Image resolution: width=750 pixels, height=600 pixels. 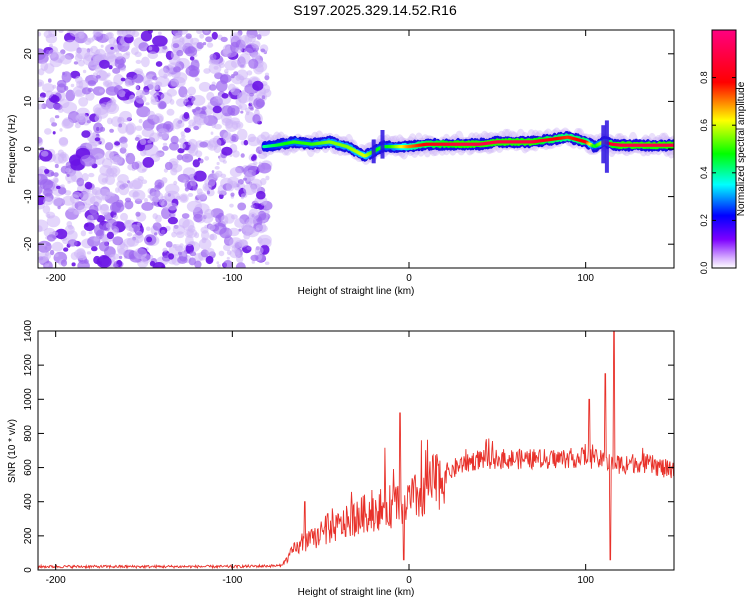 What do you see at coordinates (704, 173) in the screenshot?
I see `colorbar-tick-label: 0.4` at bounding box center [704, 173].